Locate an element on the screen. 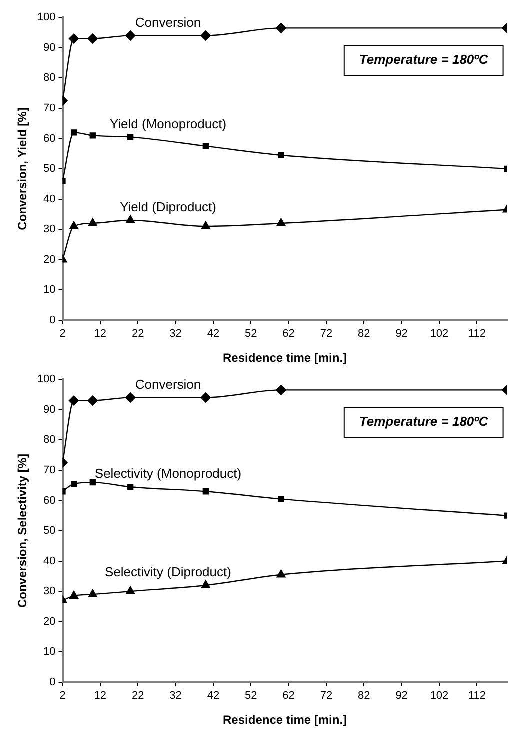  series-label: Selectivity (Diproduct) is located at coordinates (168, 572).